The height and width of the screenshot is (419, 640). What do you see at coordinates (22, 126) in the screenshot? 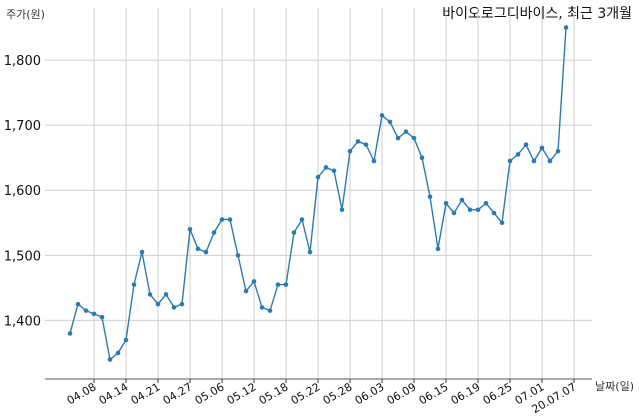
I see `y-tick-label: 1,700` at bounding box center [22, 126].